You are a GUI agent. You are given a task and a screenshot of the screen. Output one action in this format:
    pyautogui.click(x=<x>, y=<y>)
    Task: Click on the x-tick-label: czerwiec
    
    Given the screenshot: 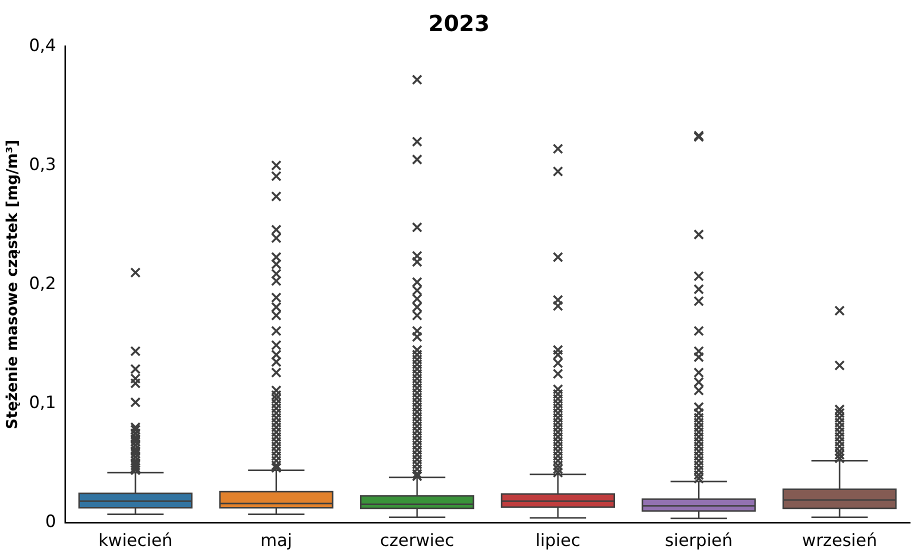 What is the action you would take?
    pyautogui.click(x=417, y=541)
    